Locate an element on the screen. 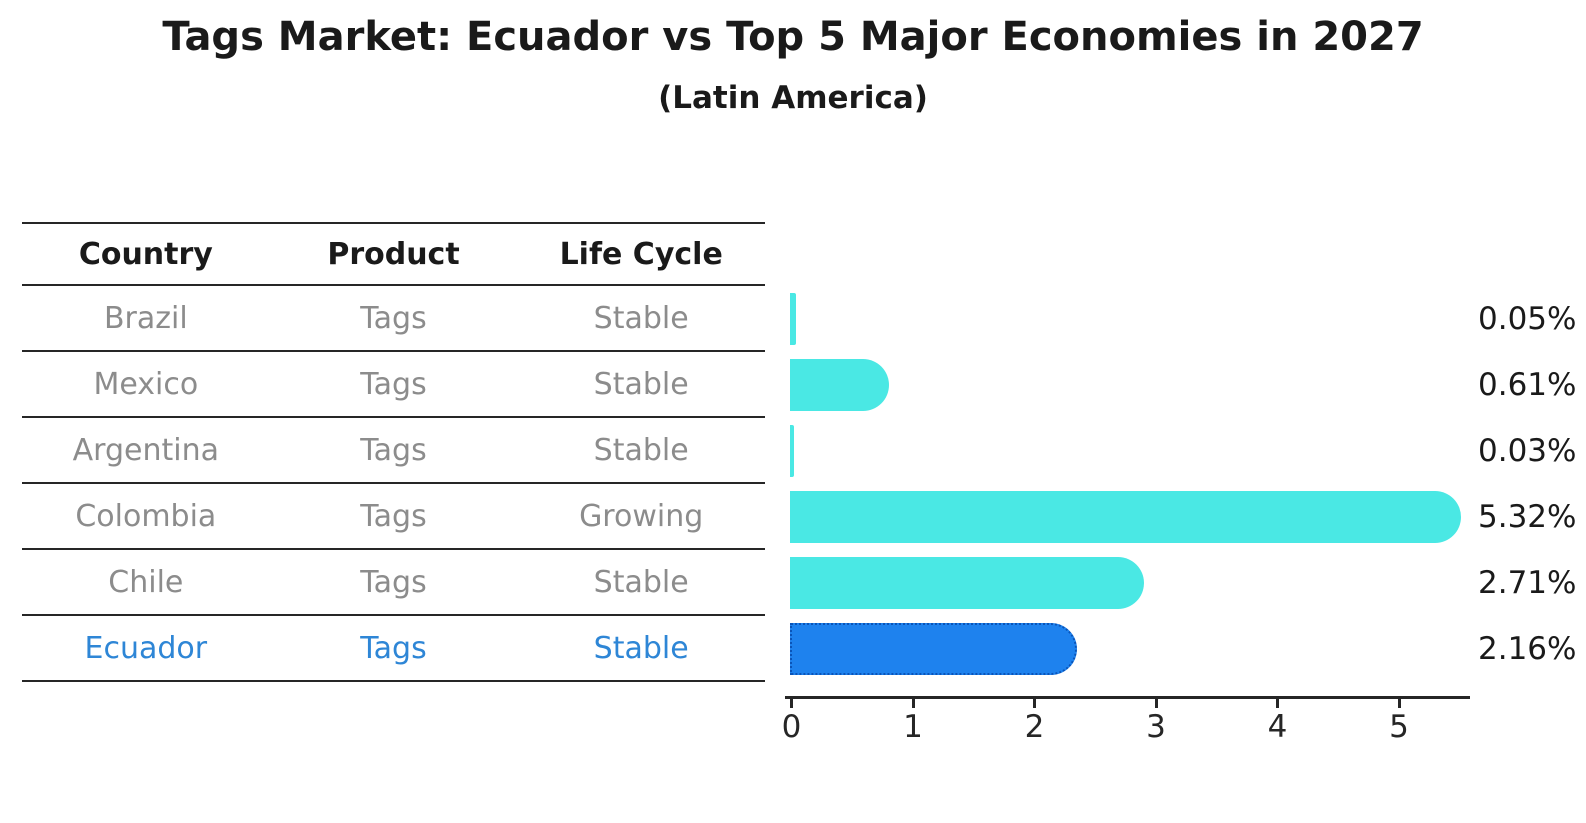 Image resolution: width=1586 pixels, height=823 pixels. x-axis-tick-label: 0 is located at coordinates (791, 727).